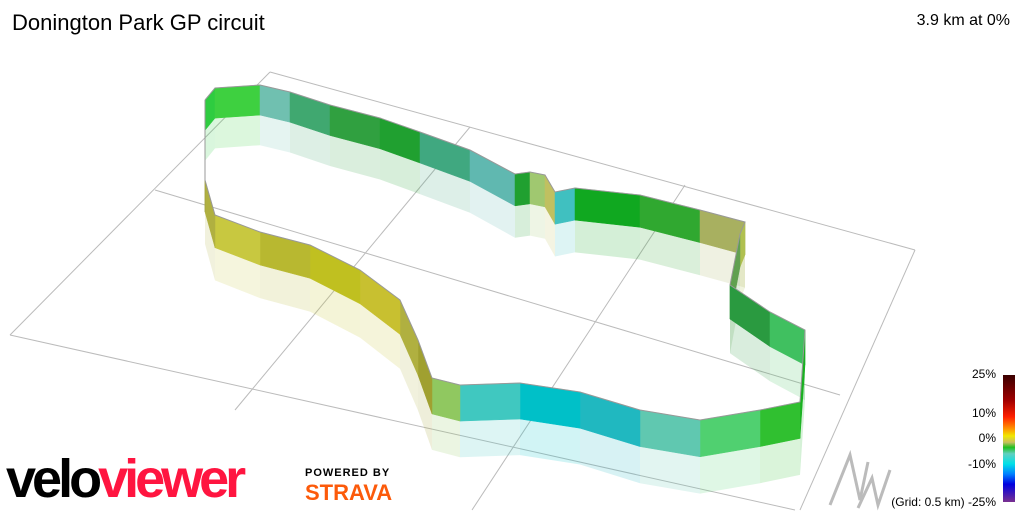 The image size is (1024, 512). Describe the element at coordinates (348, 473) in the screenshot. I see `powered-by-label: POWERED BY` at that location.